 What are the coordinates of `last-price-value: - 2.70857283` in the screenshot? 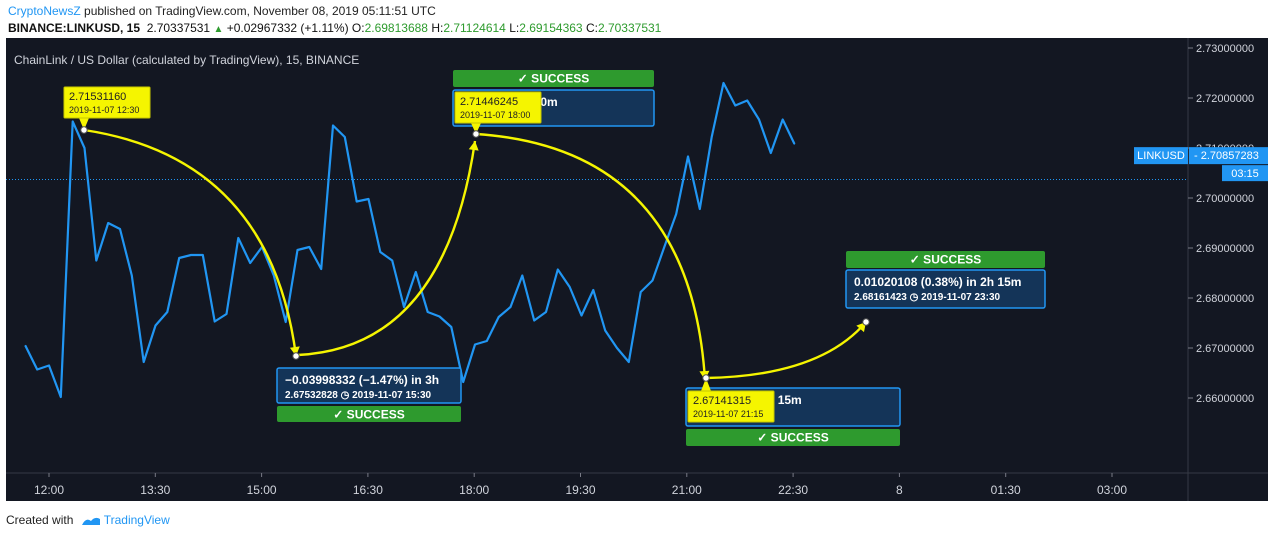 It's located at (1226, 156).